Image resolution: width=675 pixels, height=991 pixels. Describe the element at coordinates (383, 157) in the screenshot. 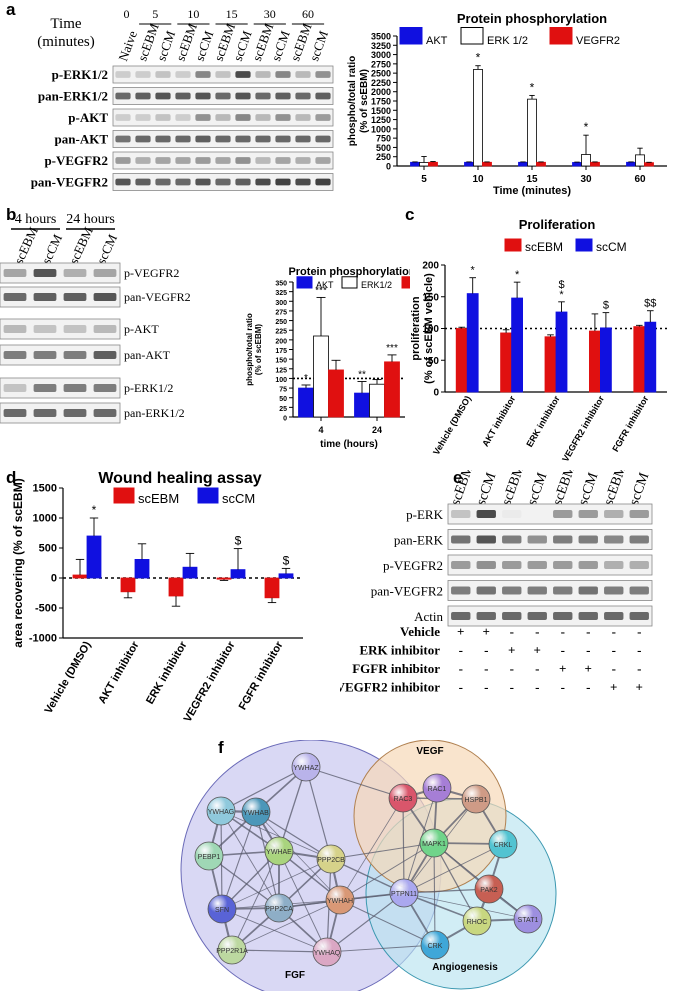

I see `y-tick-label: 250` at that location.